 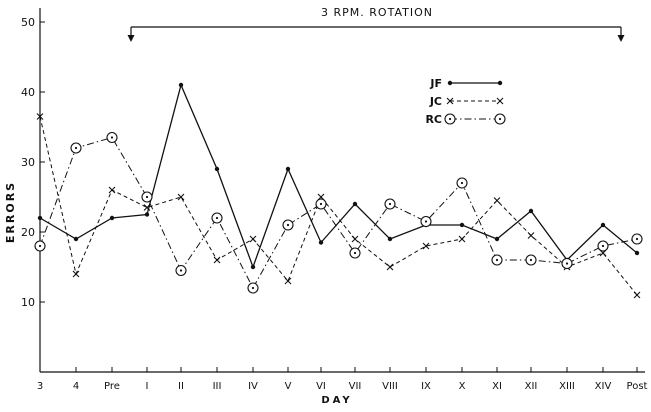 I want to click on x-tick-label: XIV, so click(x=603, y=386).